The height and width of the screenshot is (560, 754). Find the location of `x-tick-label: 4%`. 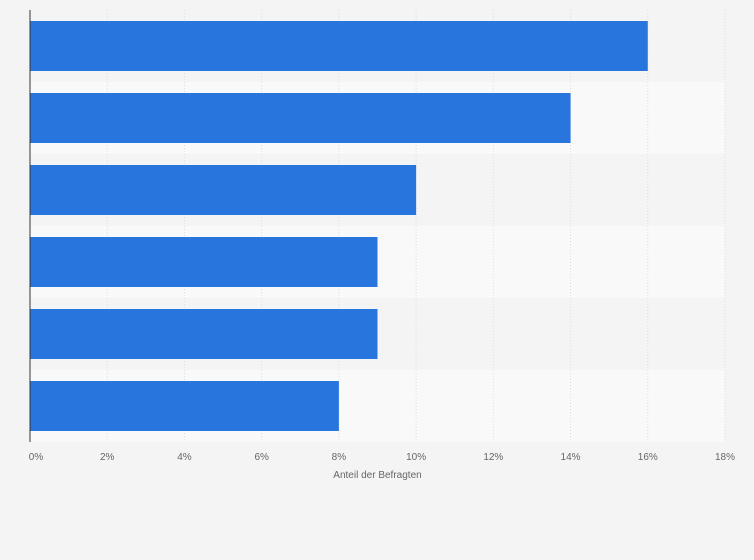

x-tick-label: 4% is located at coordinates (184, 457).